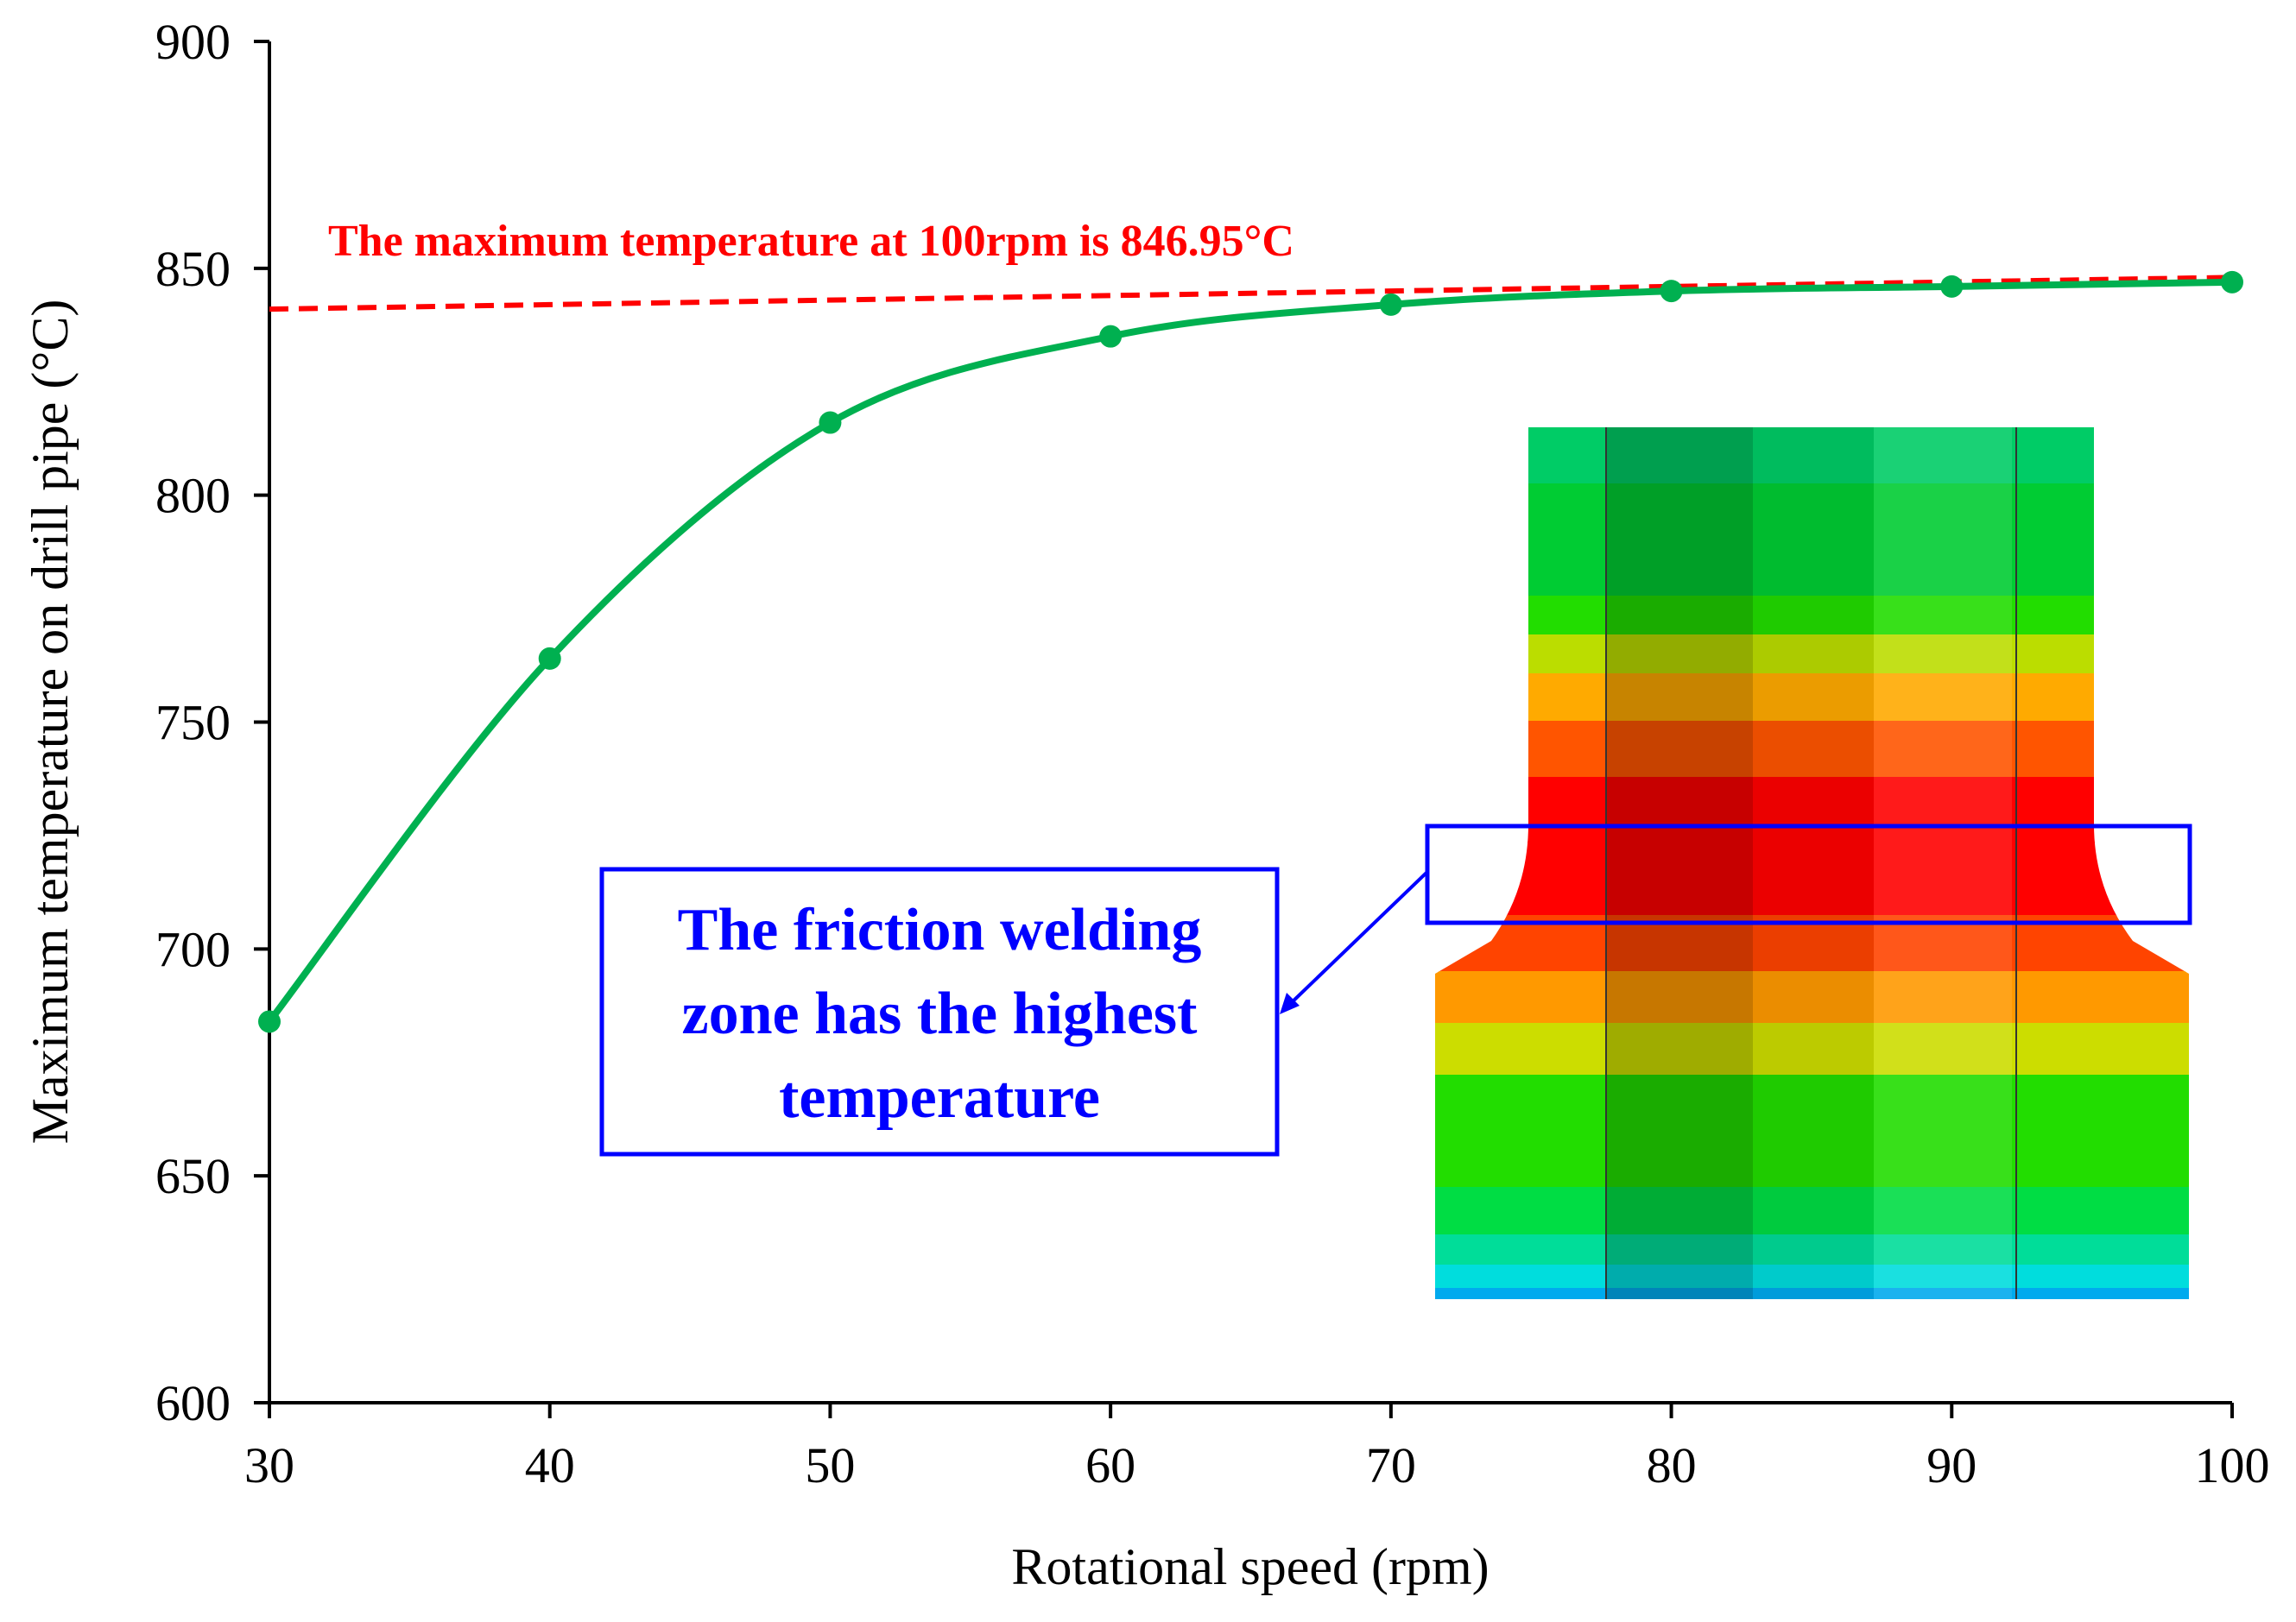 The width and height of the screenshot is (2296, 1622). What do you see at coordinates (1672, 1465) in the screenshot?
I see `x-tick-label: 80` at bounding box center [1672, 1465].